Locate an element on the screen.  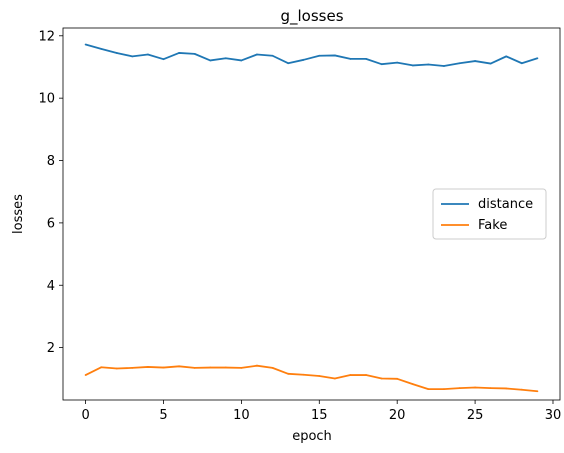
x-tick-label: 15 is located at coordinates (319, 415).